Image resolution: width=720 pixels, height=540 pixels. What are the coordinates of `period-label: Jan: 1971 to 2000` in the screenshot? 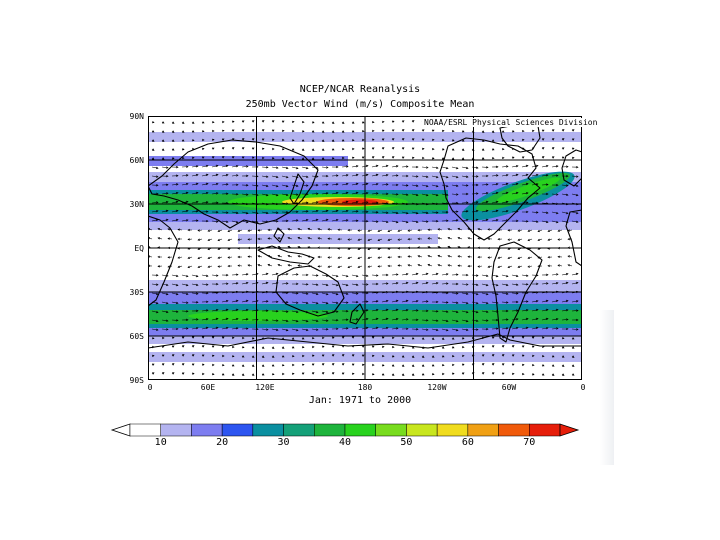 It's located at (360, 400).